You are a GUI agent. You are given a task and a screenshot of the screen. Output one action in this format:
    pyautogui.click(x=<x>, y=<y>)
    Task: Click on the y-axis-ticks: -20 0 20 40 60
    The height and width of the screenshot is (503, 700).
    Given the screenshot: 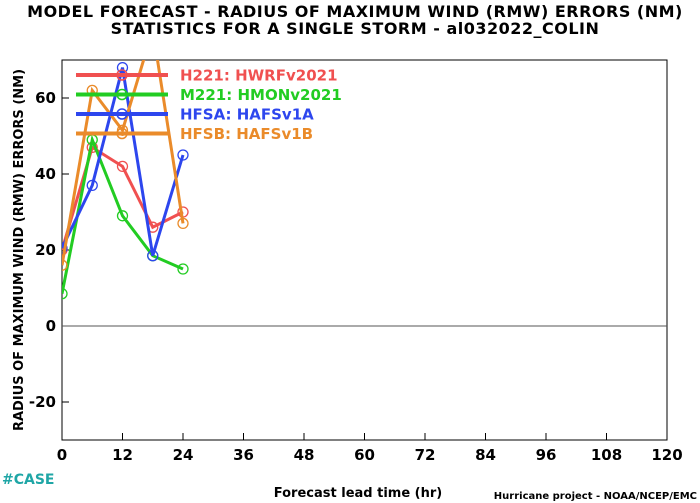 What is the action you would take?
    pyautogui.click(x=49, y=250)
    